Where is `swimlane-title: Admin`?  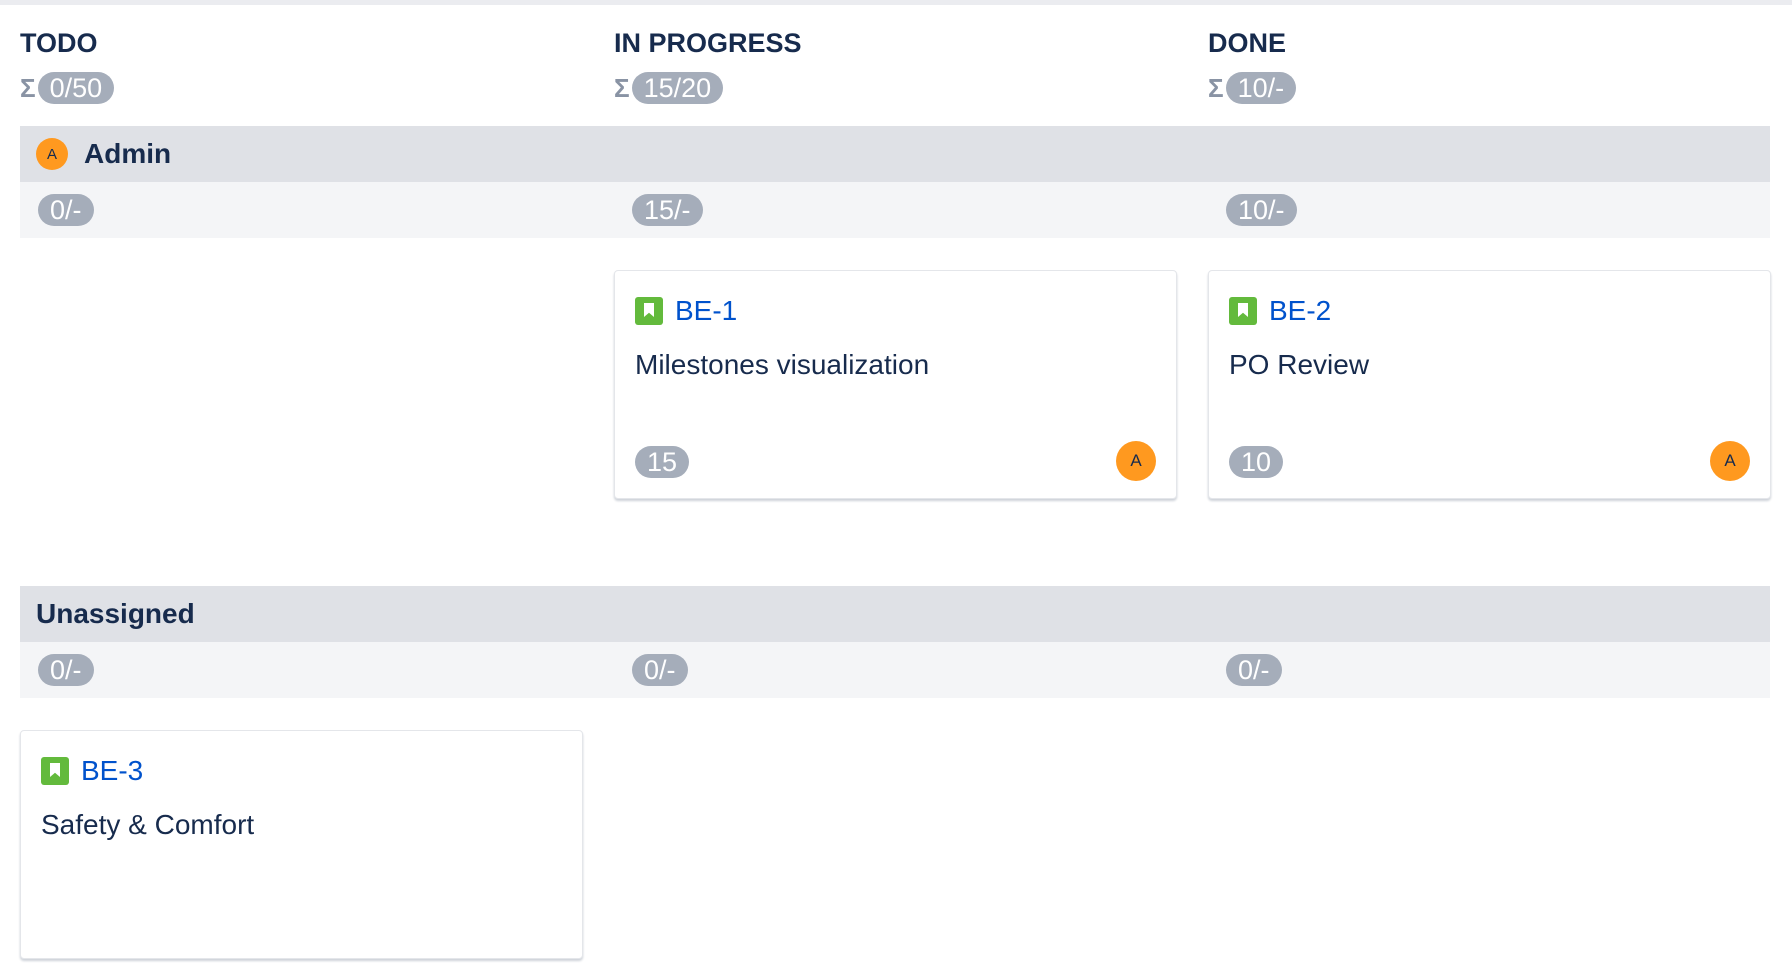 swimlane-title: Admin is located at coordinates (128, 153).